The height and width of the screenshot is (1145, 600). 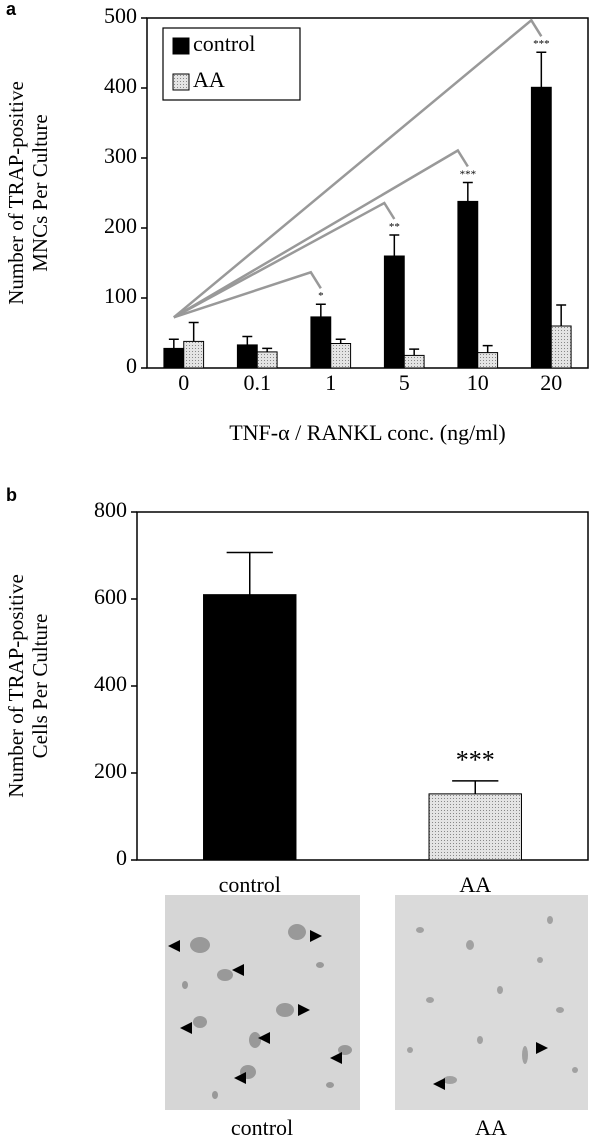 What do you see at coordinates (330, 382) in the screenshot?
I see `x-tick-label: 1` at bounding box center [330, 382].